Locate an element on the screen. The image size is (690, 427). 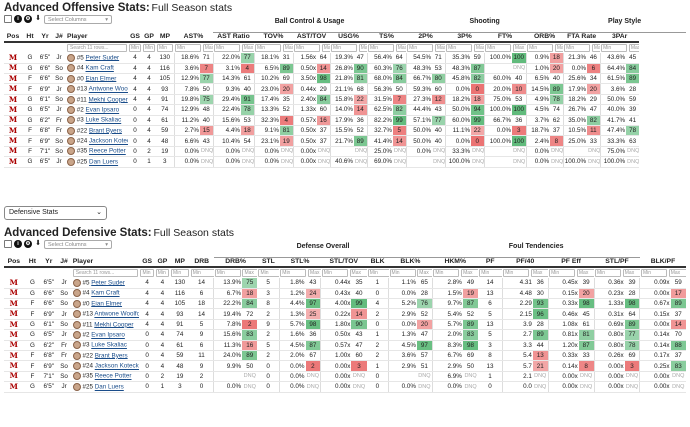
column-header: 3PAr is located at coordinates (620, 38).